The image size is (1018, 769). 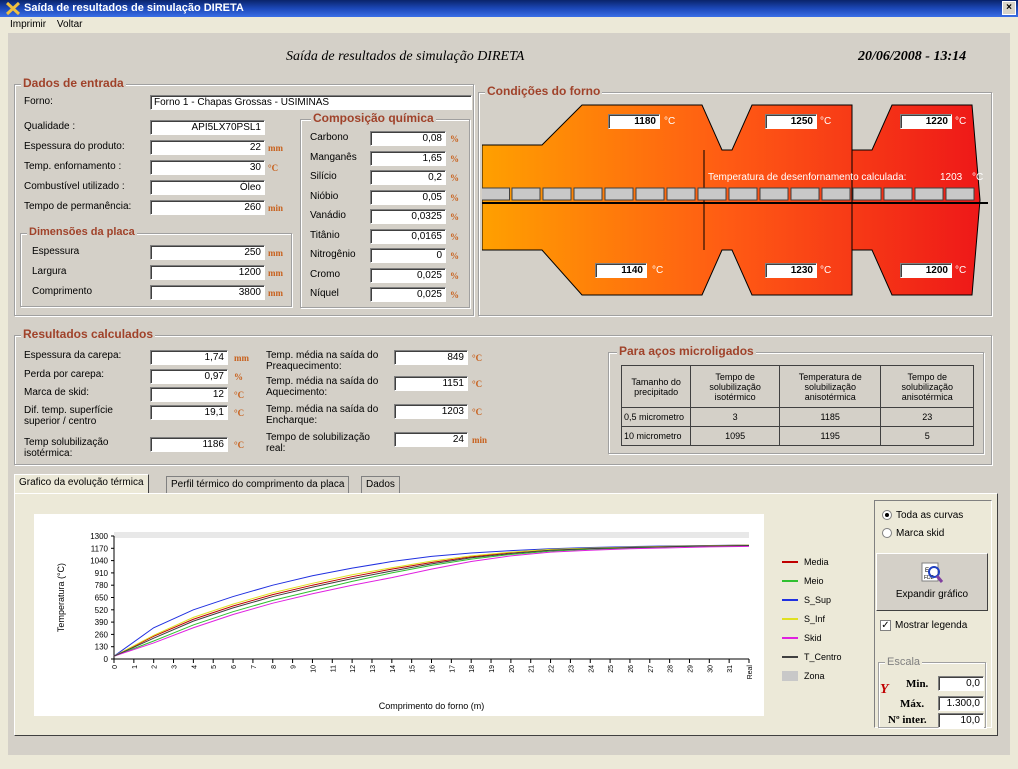 I want to click on result-value: 24, so click(x=431, y=439).